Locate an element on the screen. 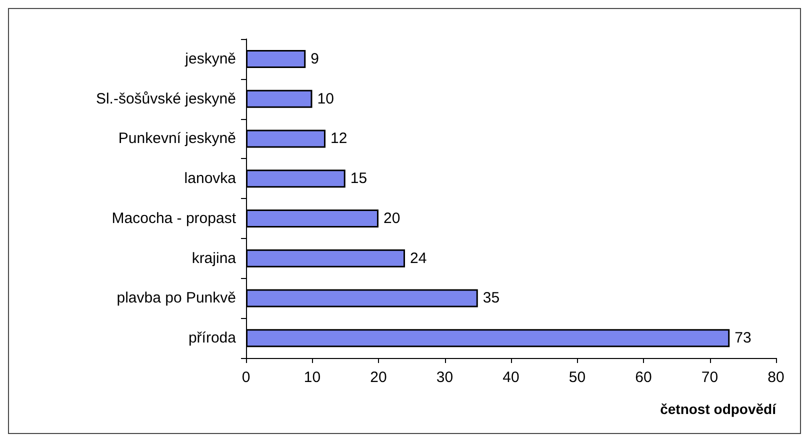  y-tick-label: krajina is located at coordinates (214, 258).